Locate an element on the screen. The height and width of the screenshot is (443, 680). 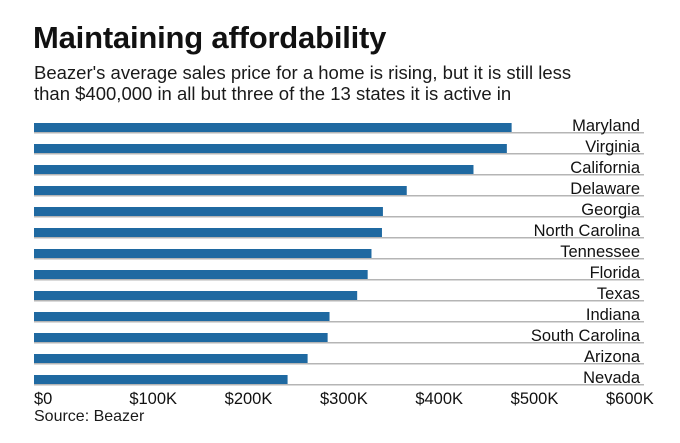
chart-title: Maintaining affordability is located at coordinates (210, 37).